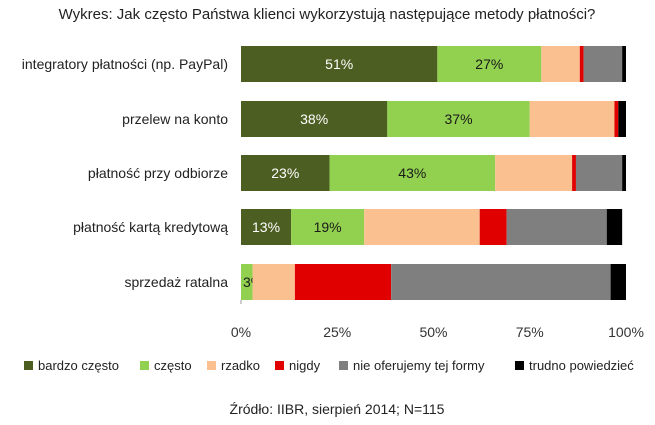 The image size is (655, 425). I want to click on category-label: przelew na konto, so click(175, 119).